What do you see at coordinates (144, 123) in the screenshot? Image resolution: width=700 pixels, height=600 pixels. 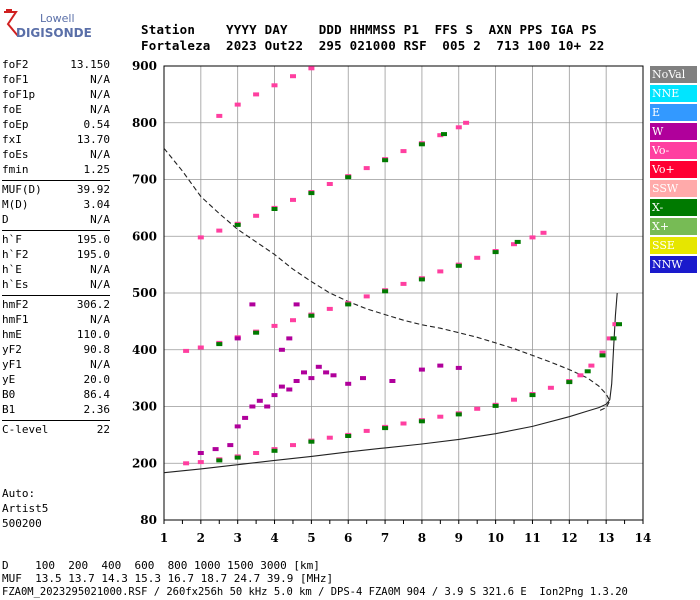 I see `y-tick-label: 800` at bounding box center [144, 123].